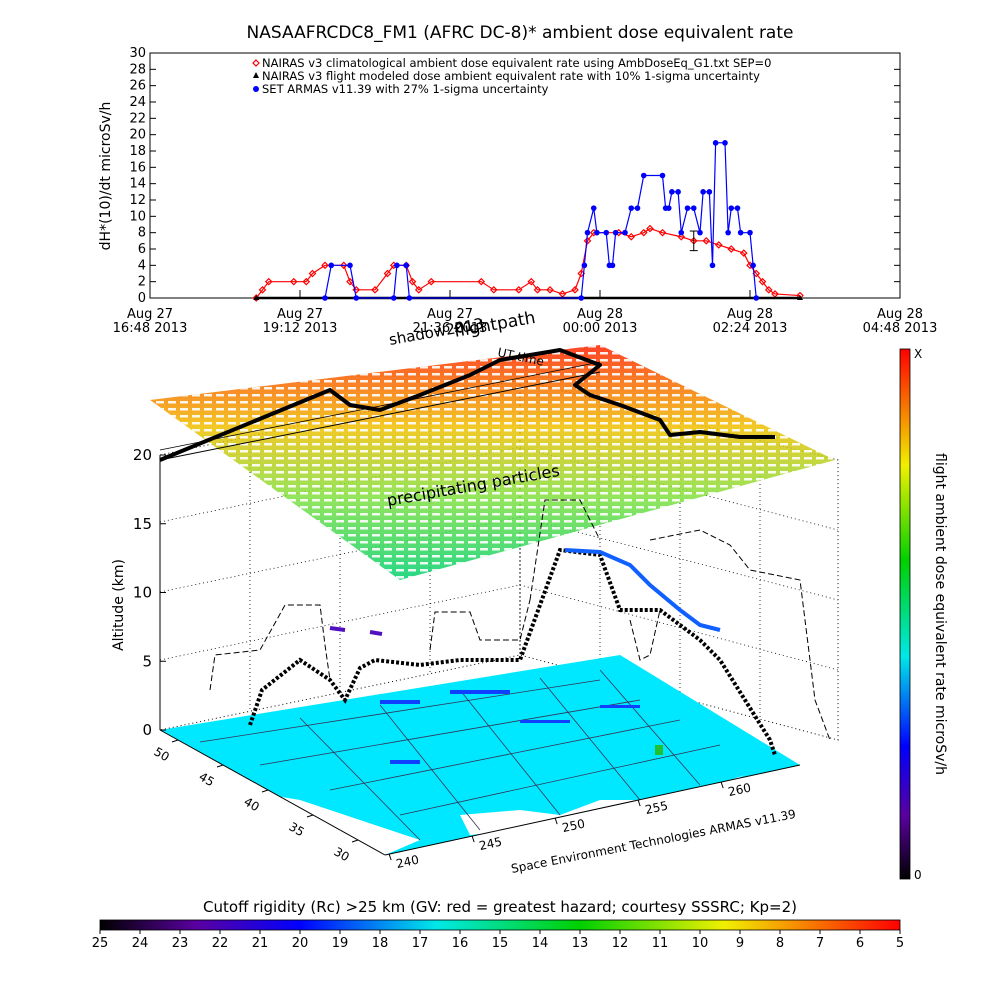 The image size is (1000, 1000). I want to click on longitude-axis, so click(592, 810).